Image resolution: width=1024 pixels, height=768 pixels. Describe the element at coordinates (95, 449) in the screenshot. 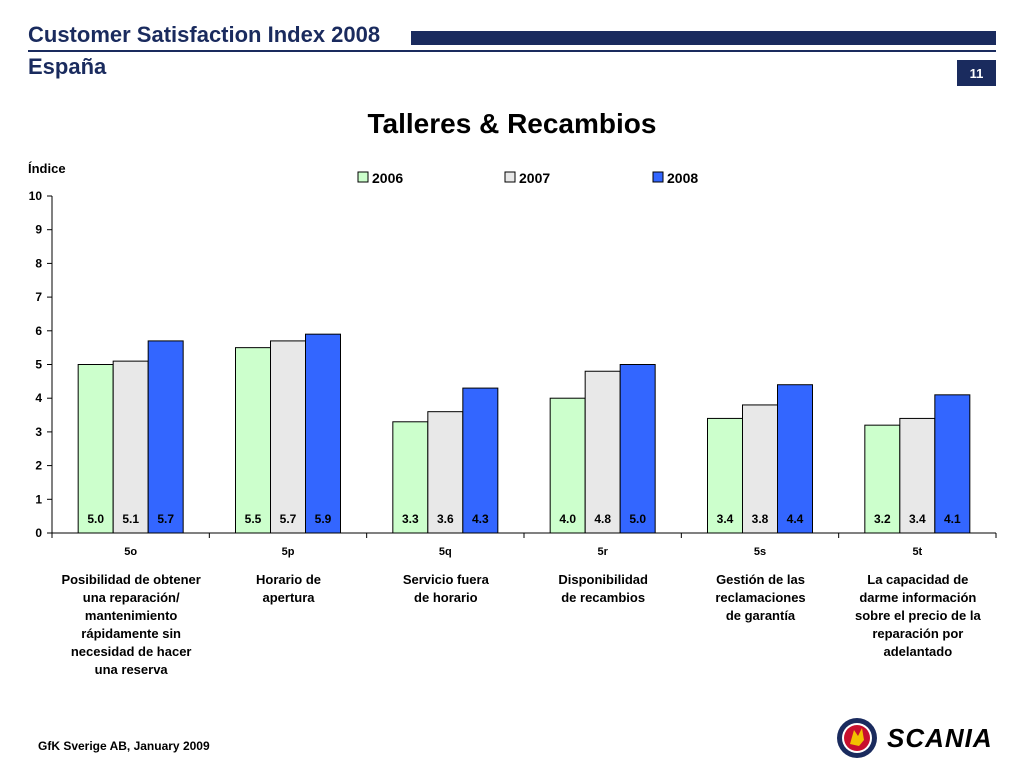

I see `bar-2006-5o` at that location.